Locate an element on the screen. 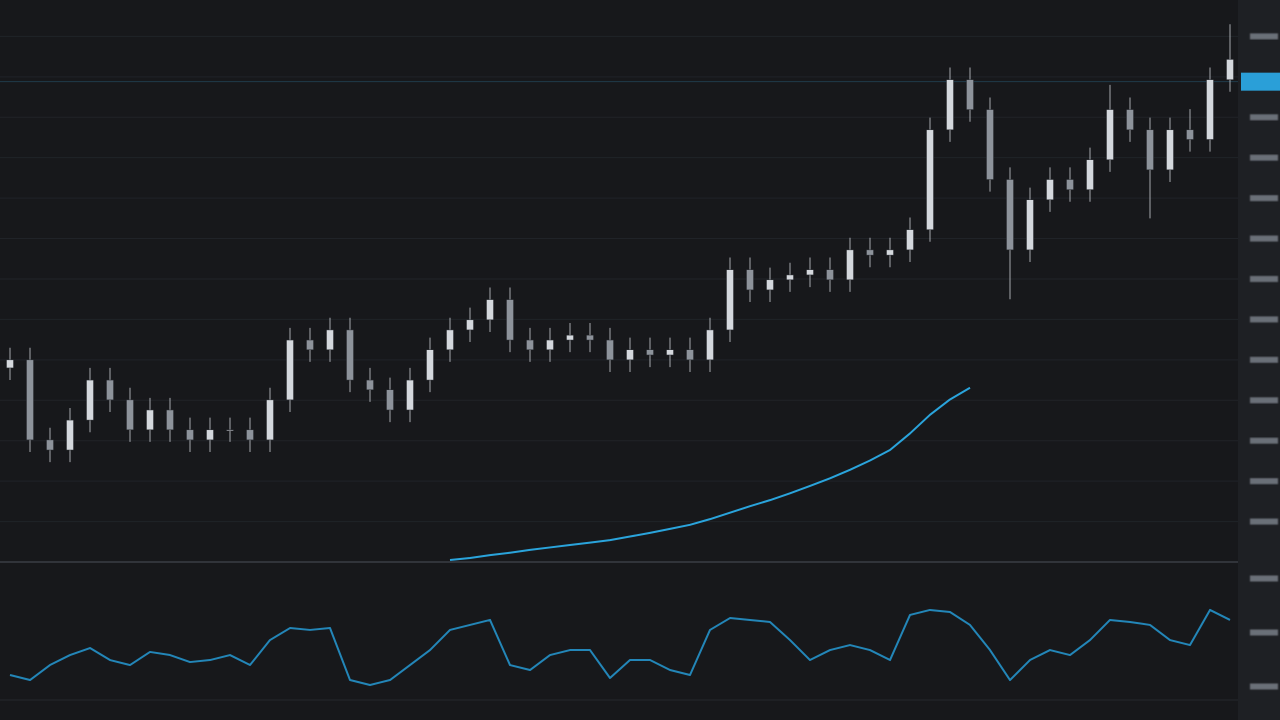 The image size is (1280, 720). current-price-tag is located at coordinates (1260, 81).